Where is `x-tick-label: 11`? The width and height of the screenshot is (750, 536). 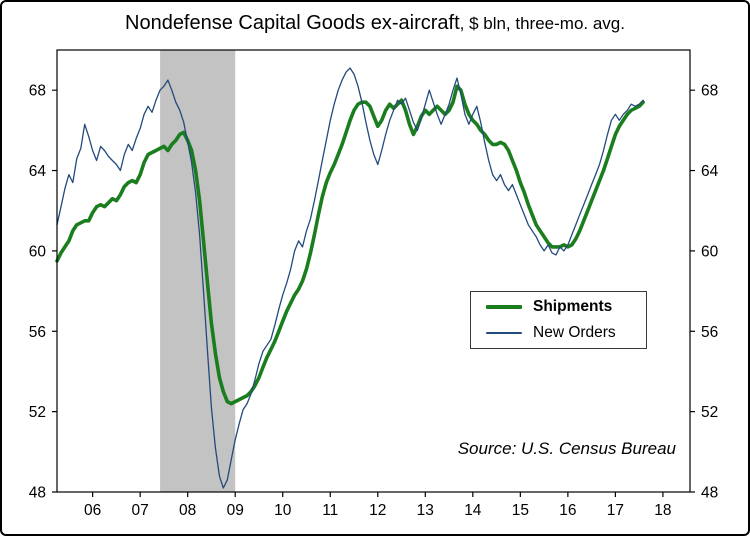 x-tick-label: 11 is located at coordinates (330, 510).